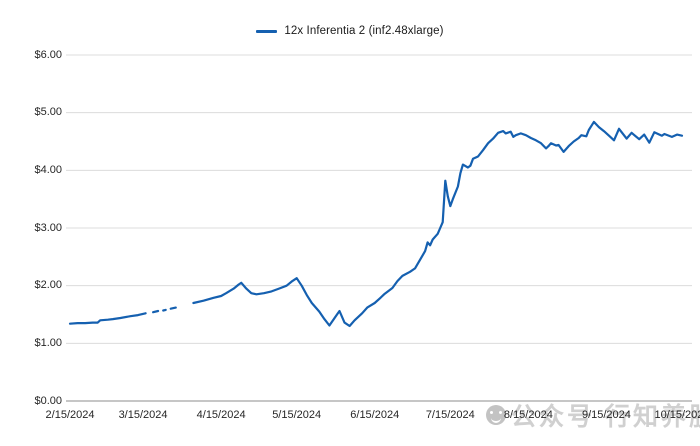 The width and height of the screenshot is (700, 446). What do you see at coordinates (677, 415) in the screenshot?
I see `x-axis-label: 10/15/2024` at bounding box center [677, 415].